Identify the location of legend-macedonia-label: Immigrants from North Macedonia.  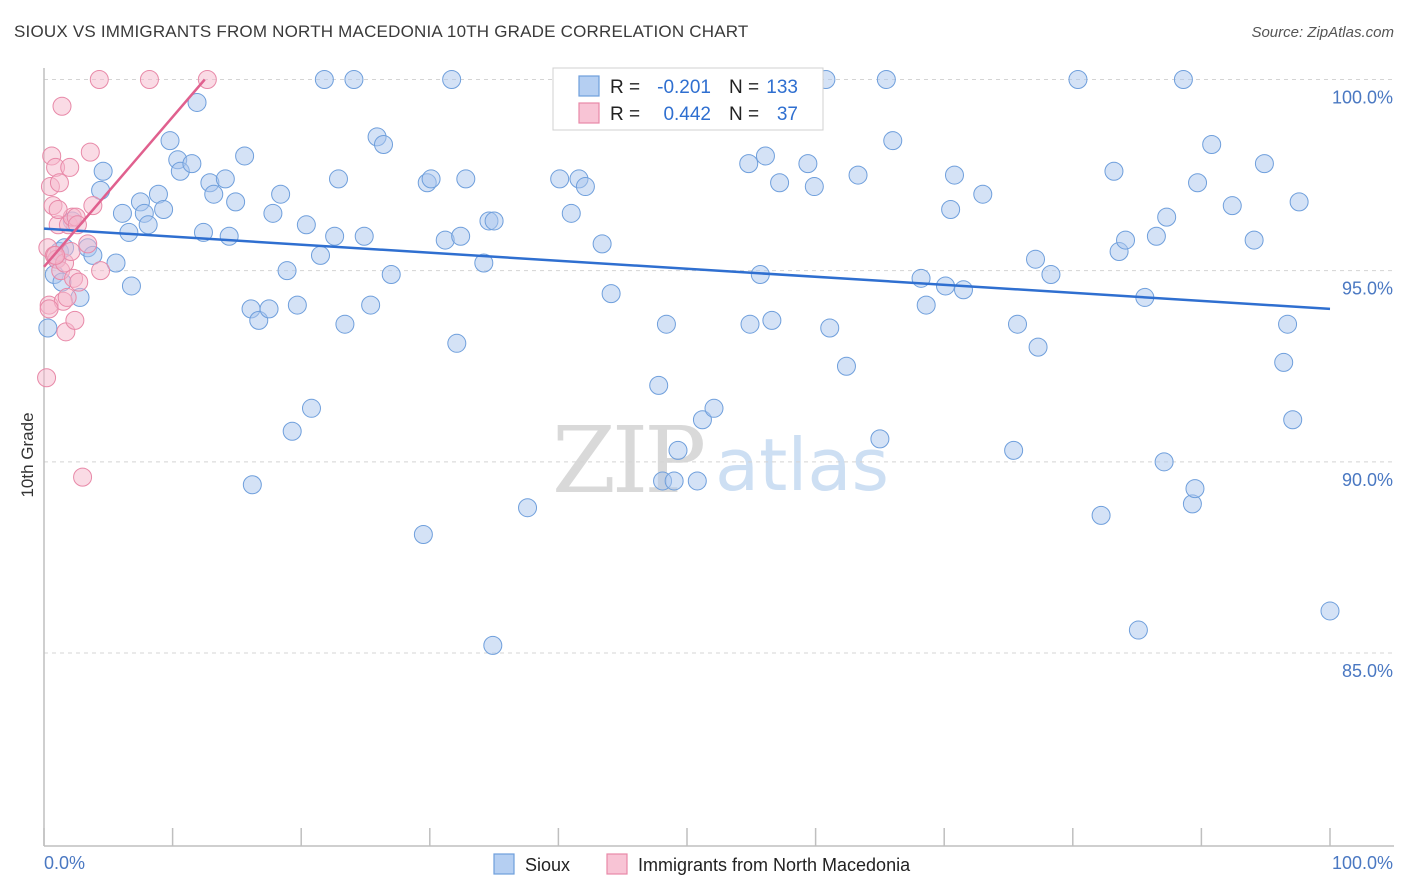
(774, 865).